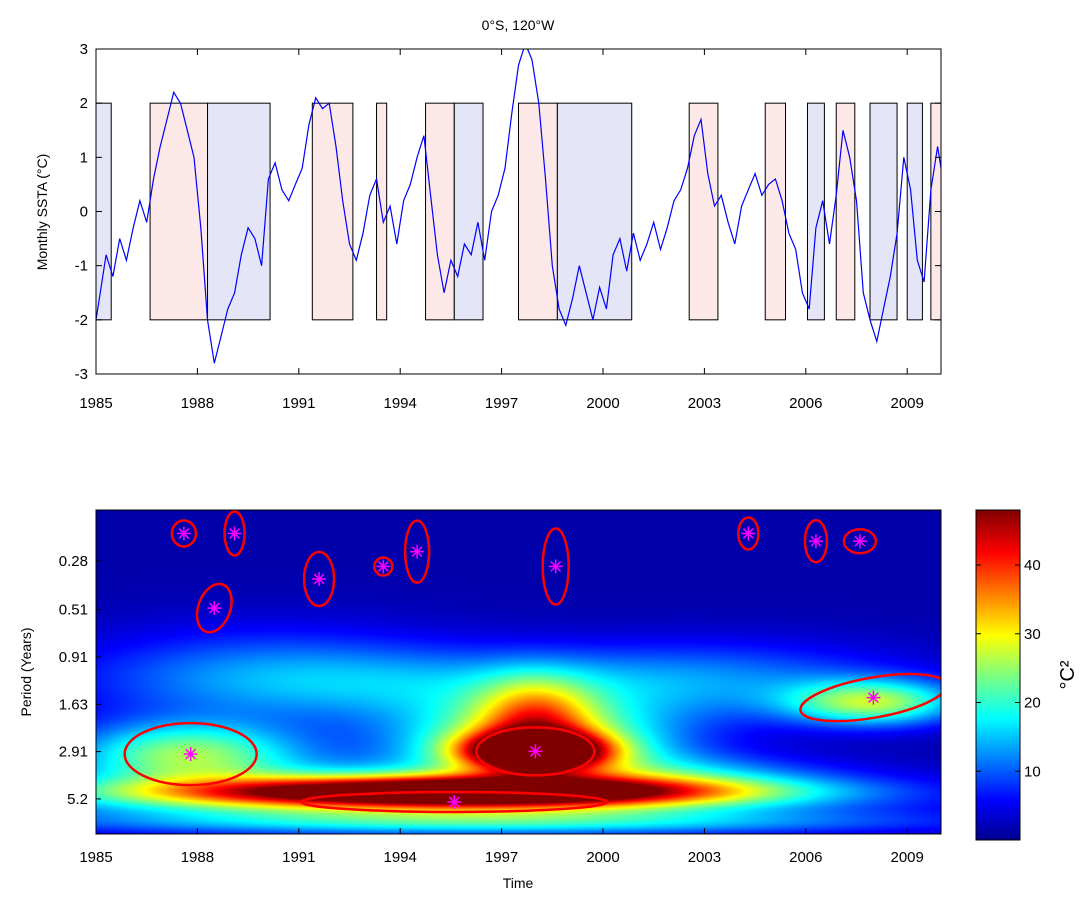 The height and width of the screenshot is (903, 1092). Describe the element at coordinates (26, 672) in the screenshot. I see `bottom-y-axis-label: Period (Years)` at that location.